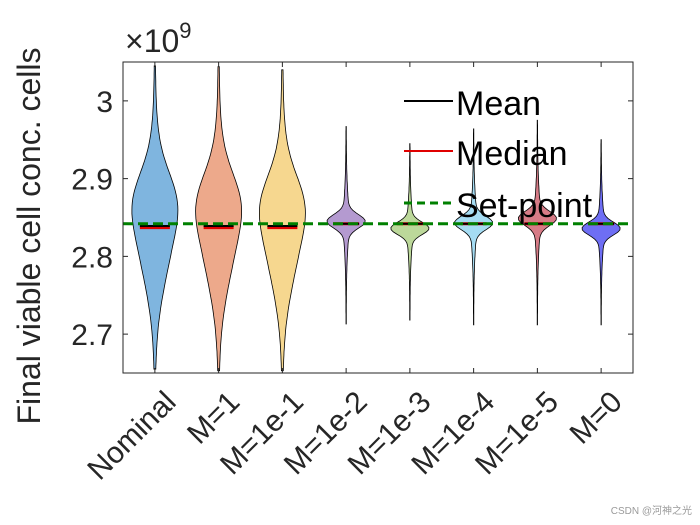 Image resolution: width=700 pixels, height=525 pixels. Describe the element at coordinates (92, 180) in the screenshot. I see `y-tick-label: 2.9` at that location.